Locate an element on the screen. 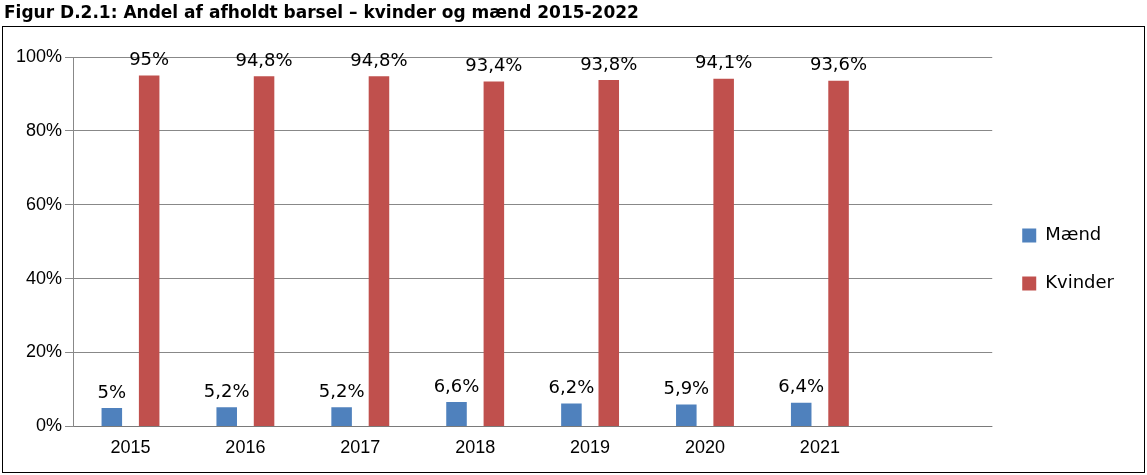  y-tick-label: 80% is located at coordinates (44, 129).